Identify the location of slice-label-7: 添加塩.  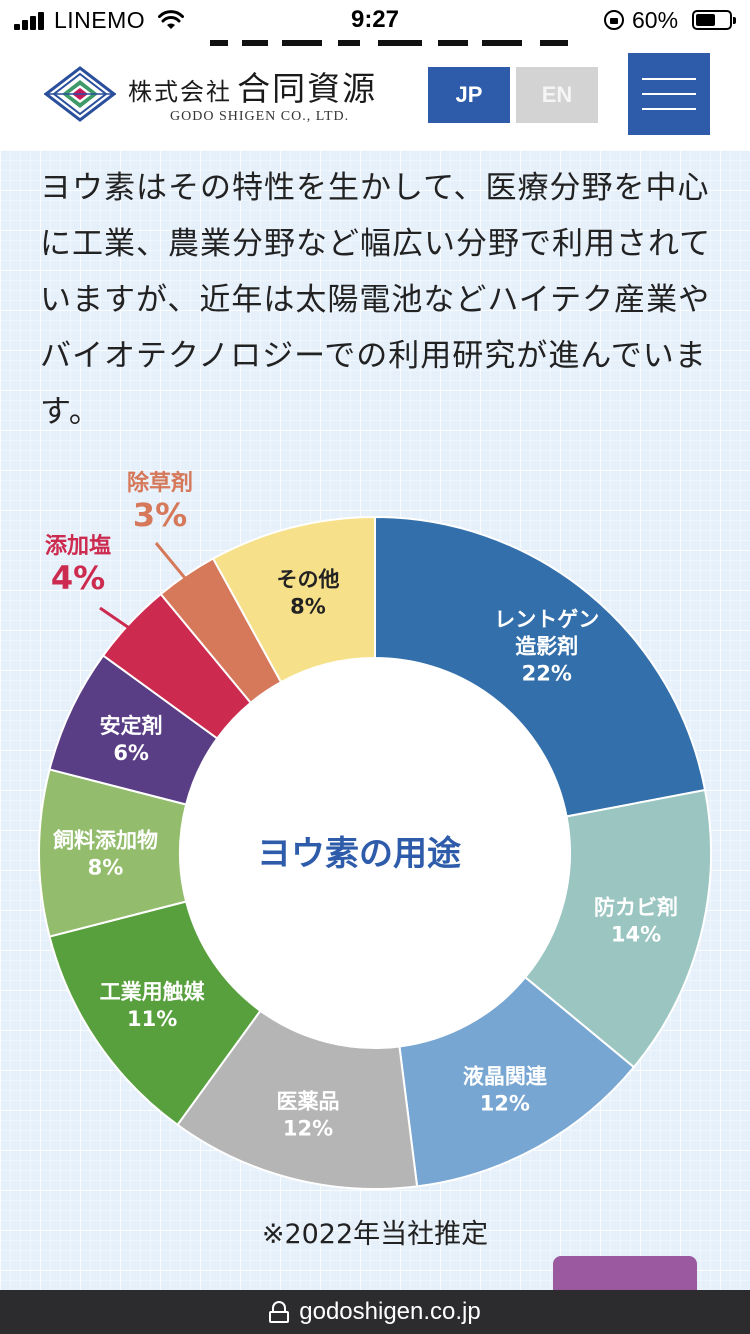
(78, 546).